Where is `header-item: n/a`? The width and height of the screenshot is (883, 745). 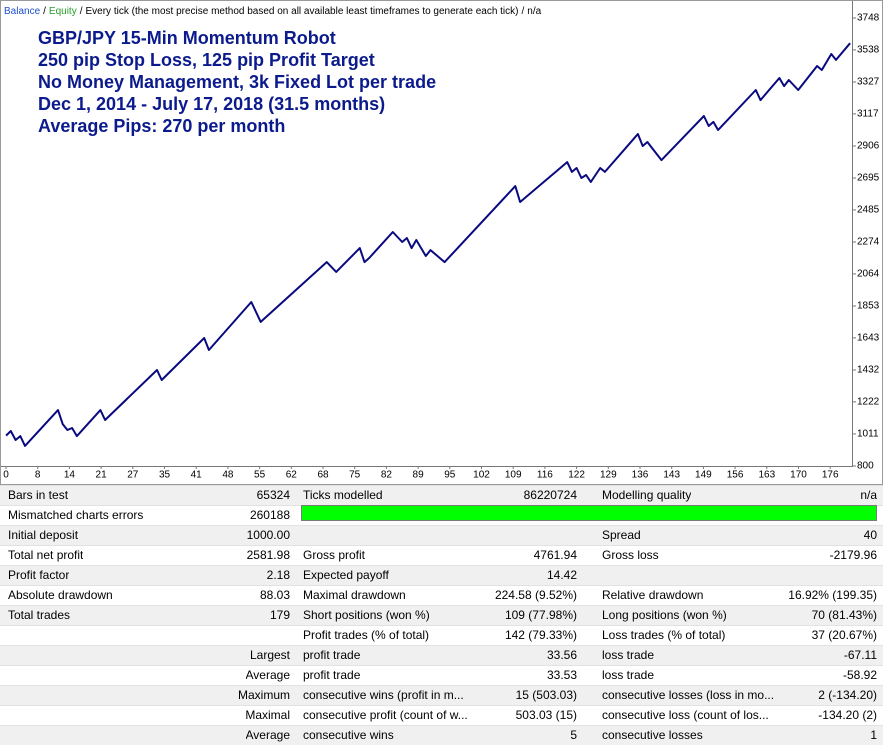 header-item: n/a is located at coordinates (534, 11).